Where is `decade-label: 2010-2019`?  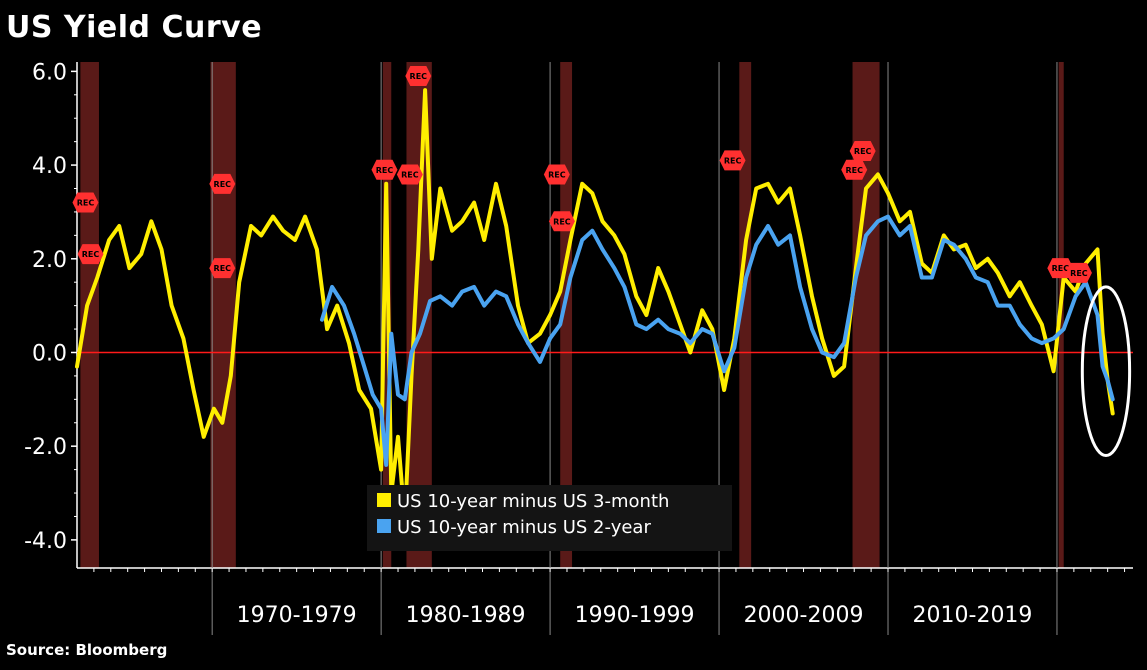
decade-label: 2010-2019 is located at coordinates (973, 615).